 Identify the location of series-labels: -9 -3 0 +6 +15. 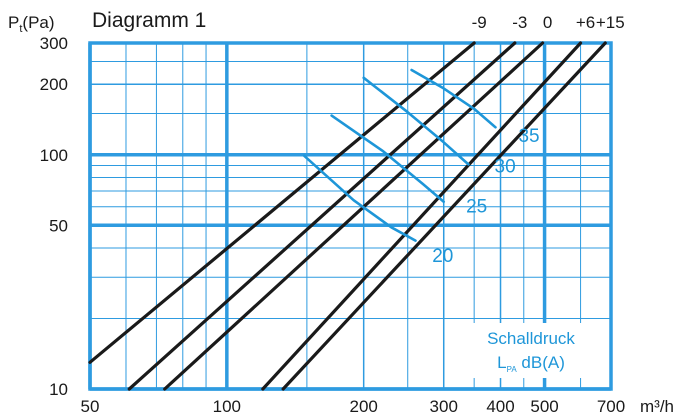
(548, 22).